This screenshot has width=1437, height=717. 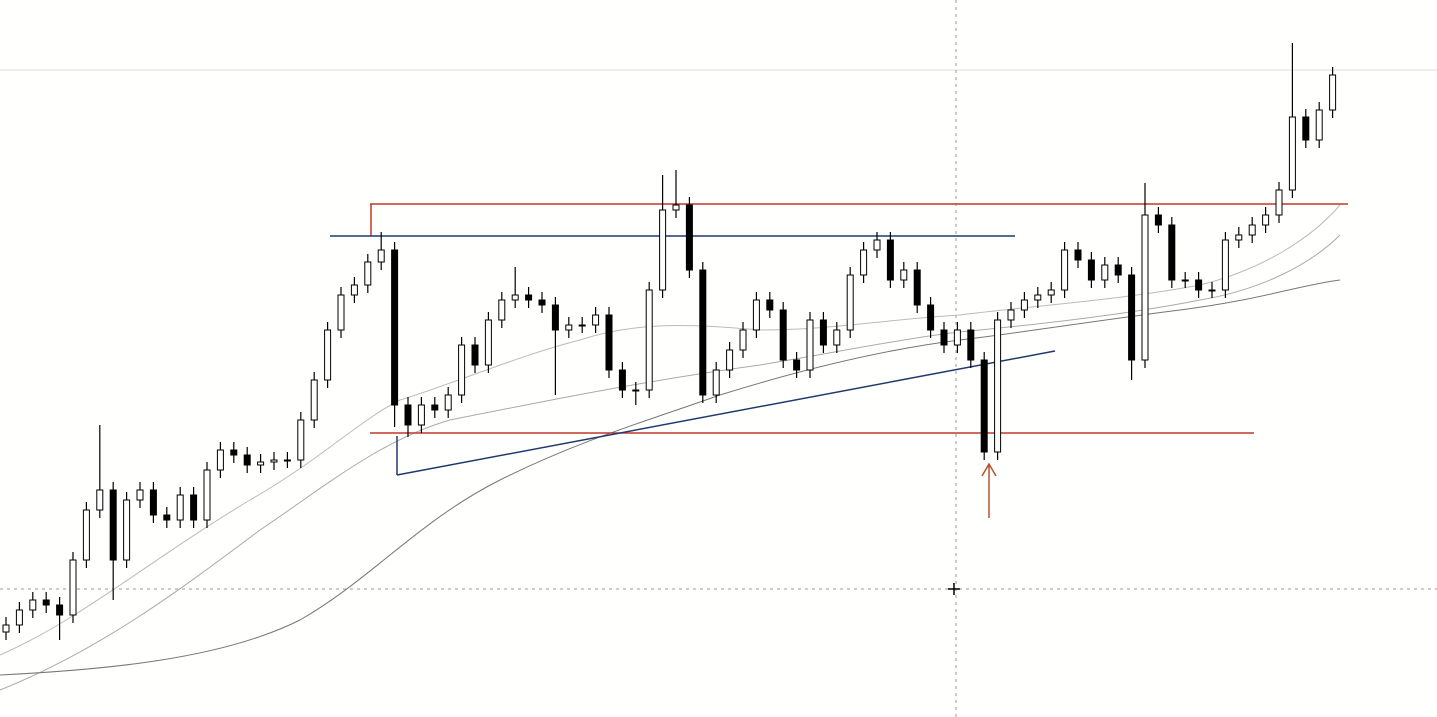 What do you see at coordinates (989, 490) in the screenshot?
I see `arrow-annotation` at bounding box center [989, 490].